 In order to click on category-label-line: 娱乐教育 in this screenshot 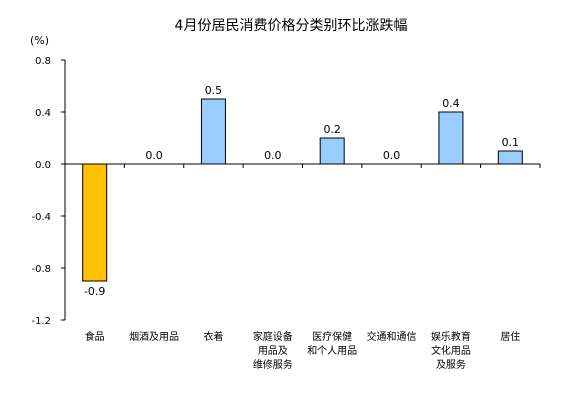, I will do `click(451, 336)`.